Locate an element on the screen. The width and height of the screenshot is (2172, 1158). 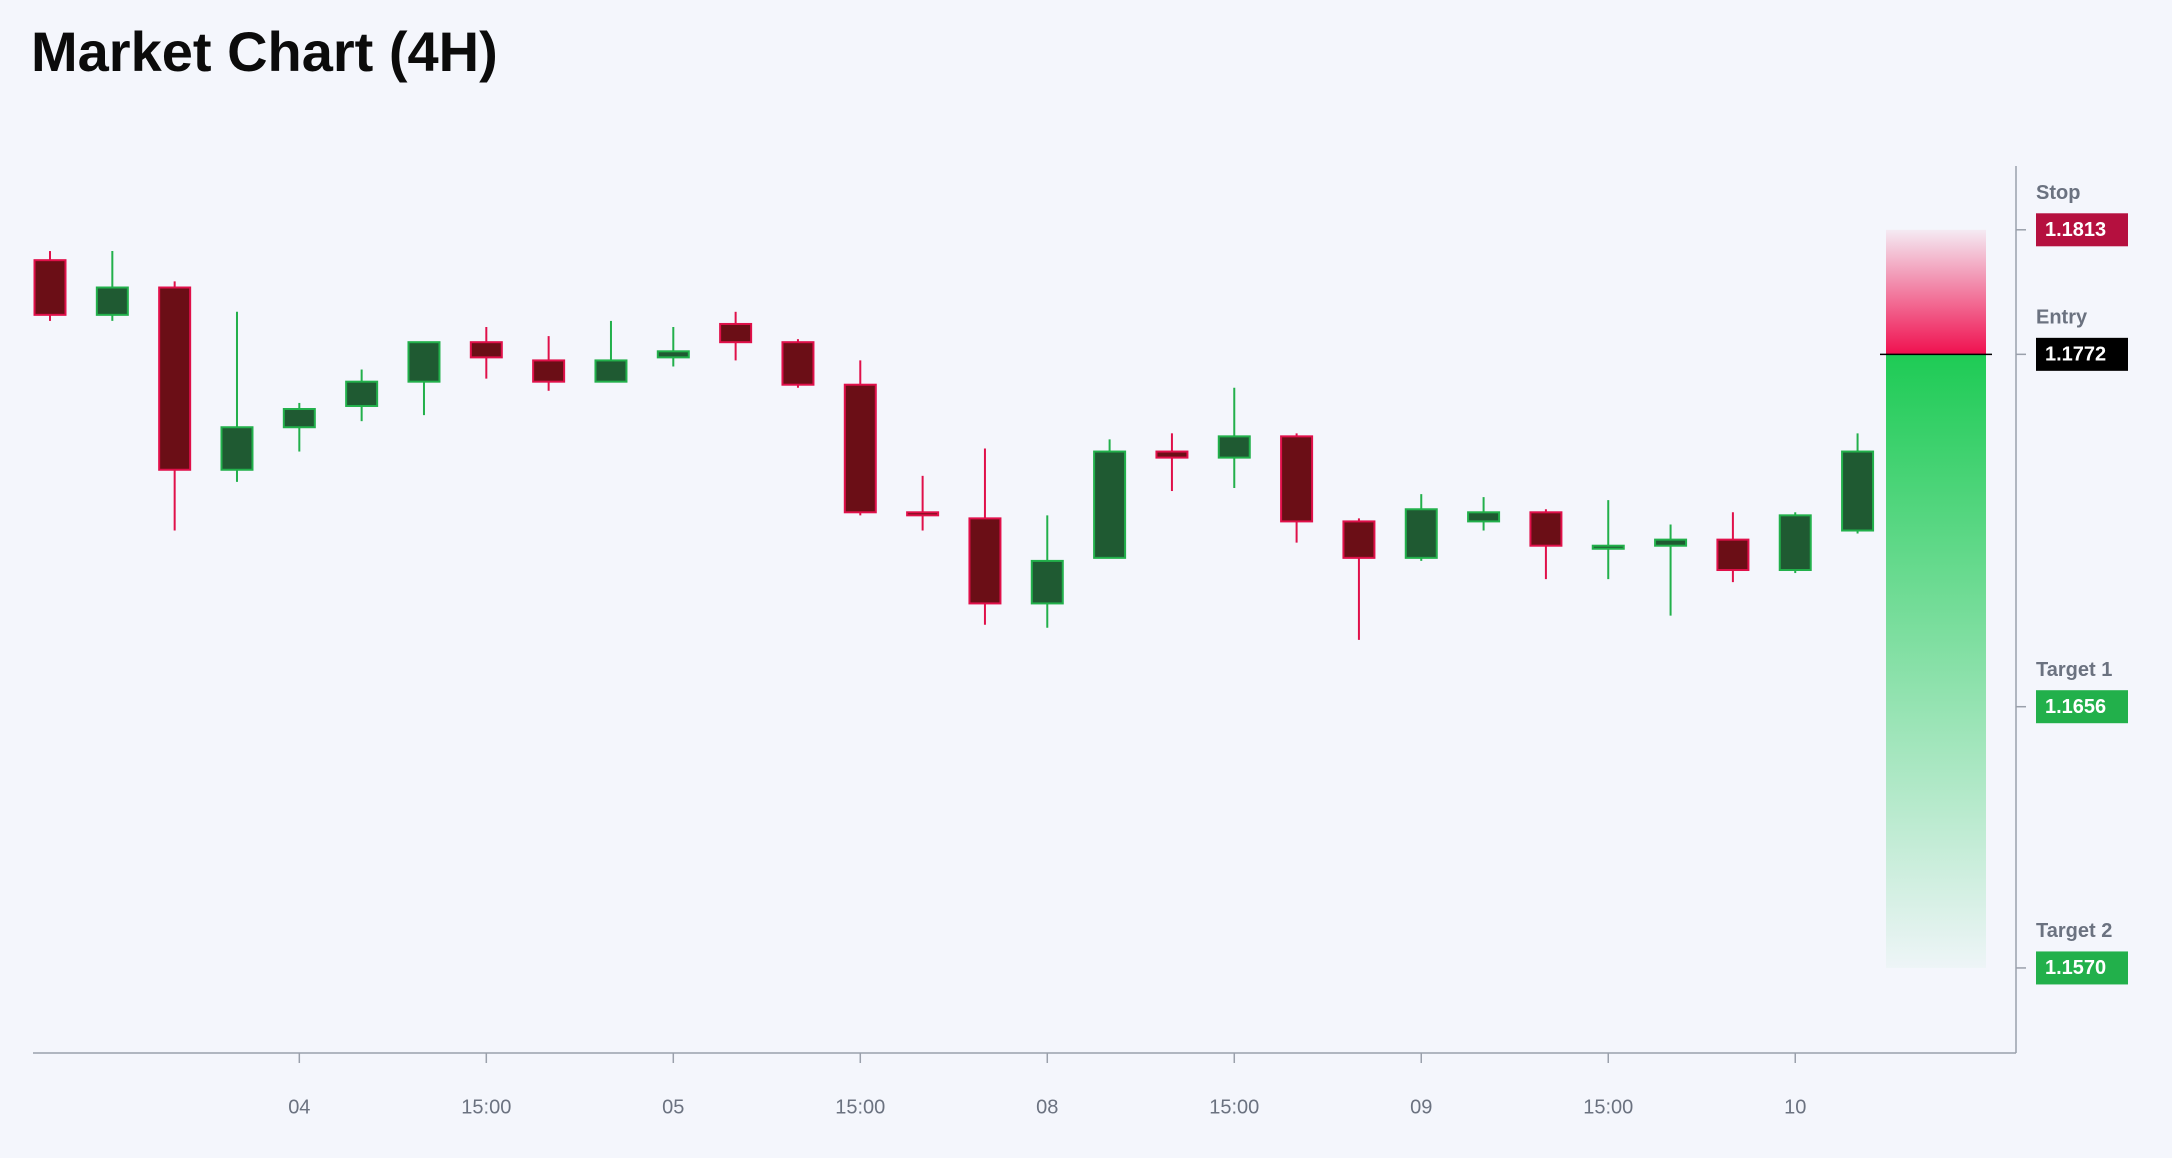
level-name: Entry is located at coordinates (2062, 318).